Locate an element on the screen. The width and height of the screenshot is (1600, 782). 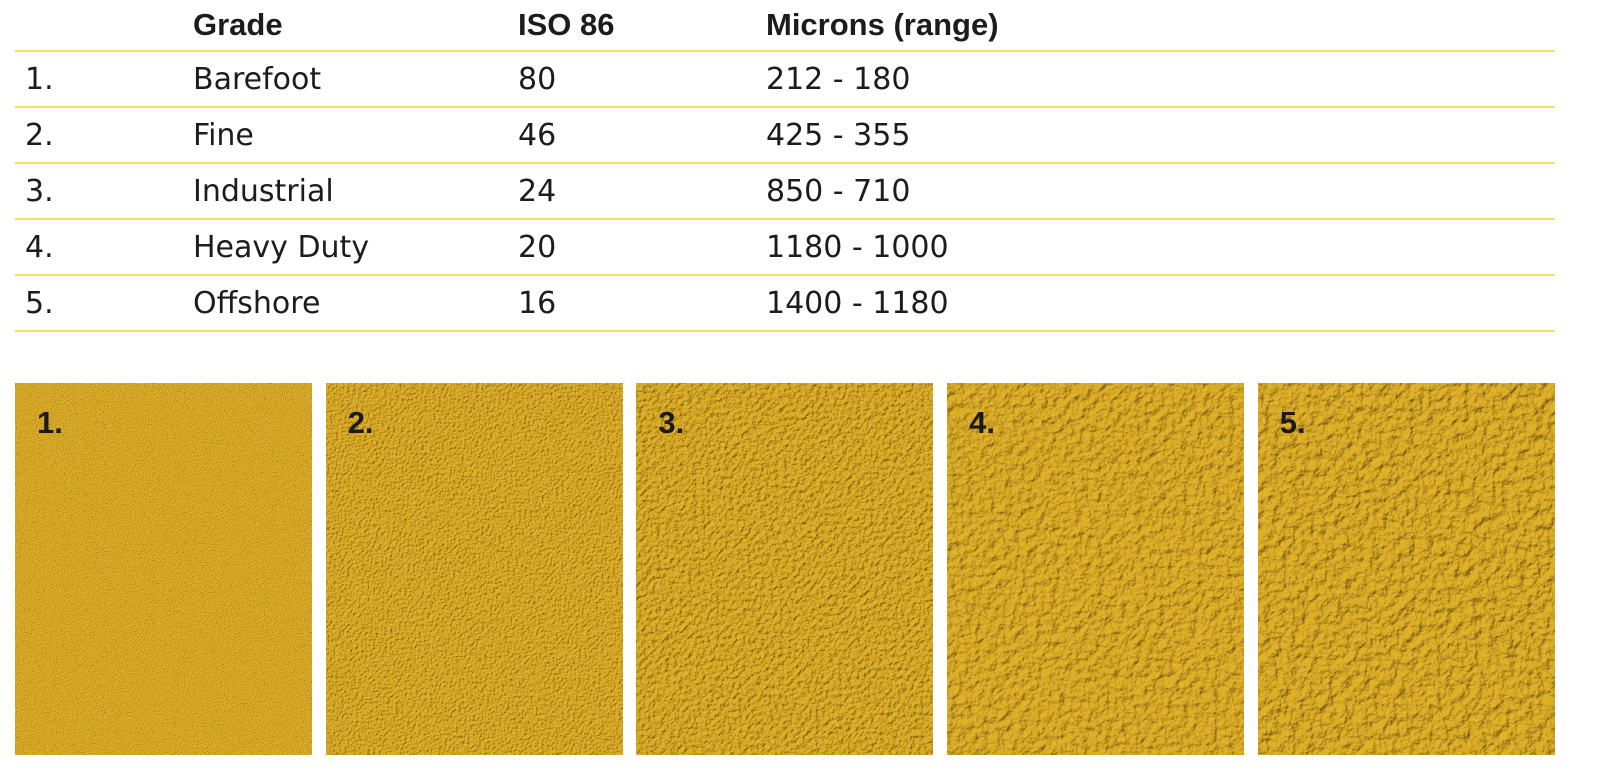
table-cell: 24 is located at coordinates (537, 191).